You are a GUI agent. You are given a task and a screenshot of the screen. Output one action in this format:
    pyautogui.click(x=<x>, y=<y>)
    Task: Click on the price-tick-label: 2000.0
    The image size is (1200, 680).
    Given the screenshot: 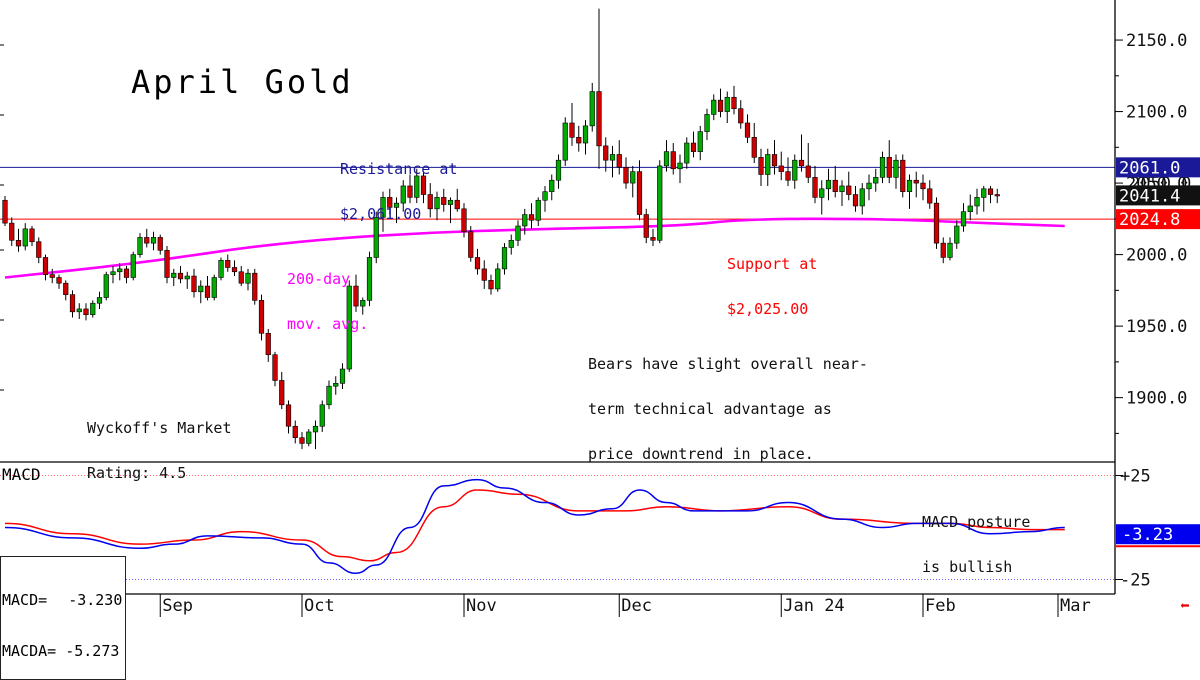 What is the action you would take?
    pyautogui.click(x=1156, y=256)
    